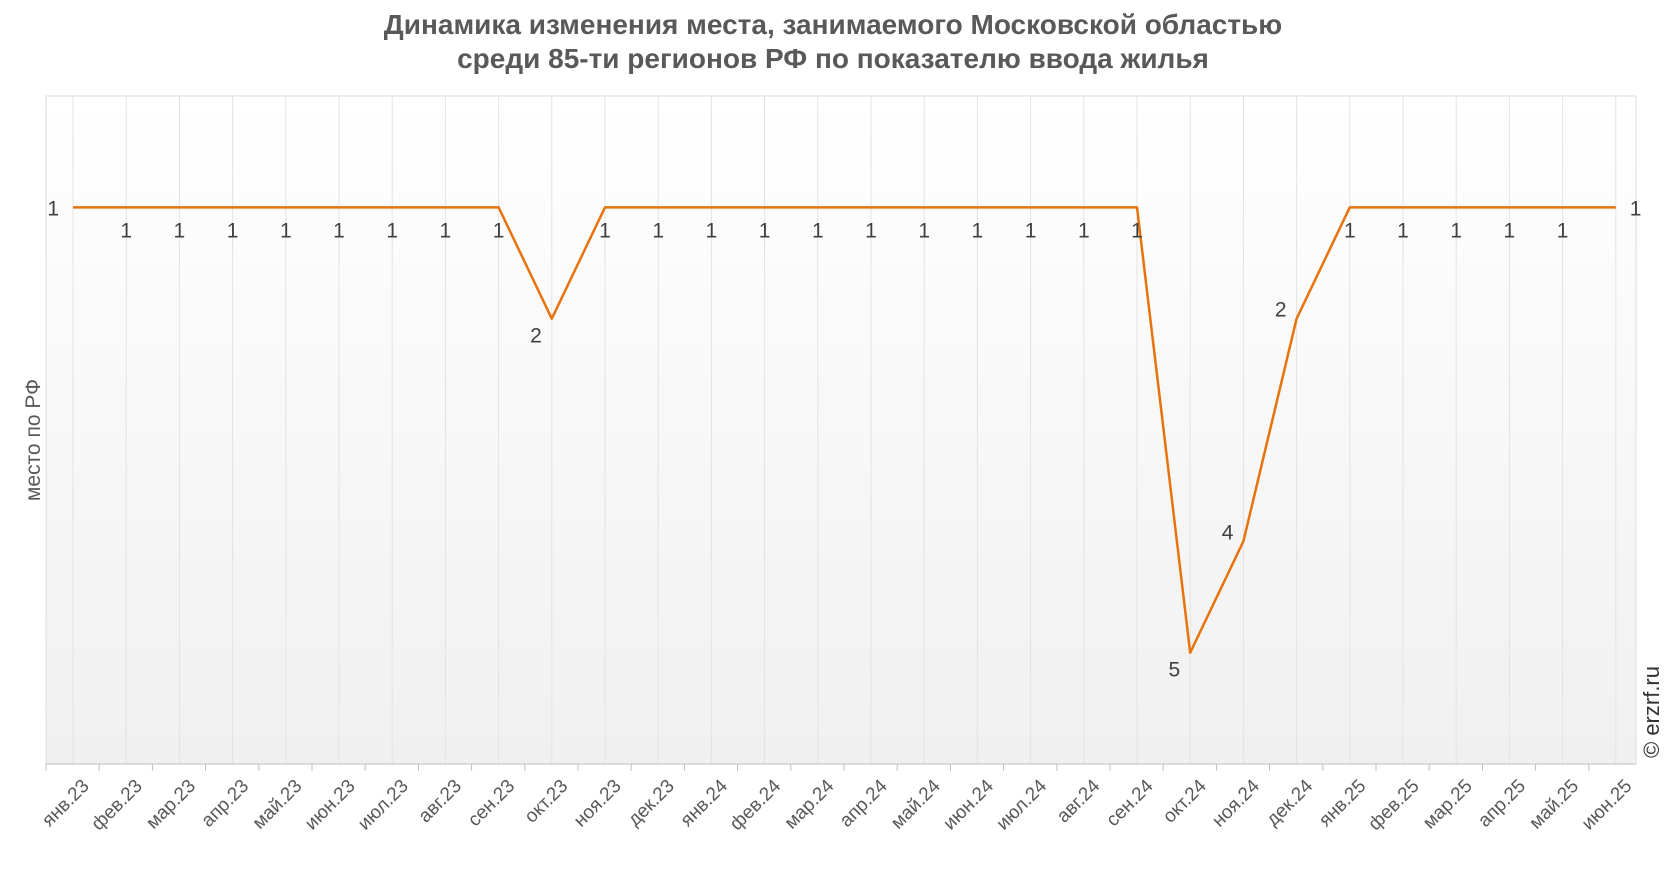 The width and height of the screenshot is (1666, 872). What do you see at coordinates (1554, 805) in the screenshot?
I see `x-tick-label: май.25` at bounding box center [1554, 805].